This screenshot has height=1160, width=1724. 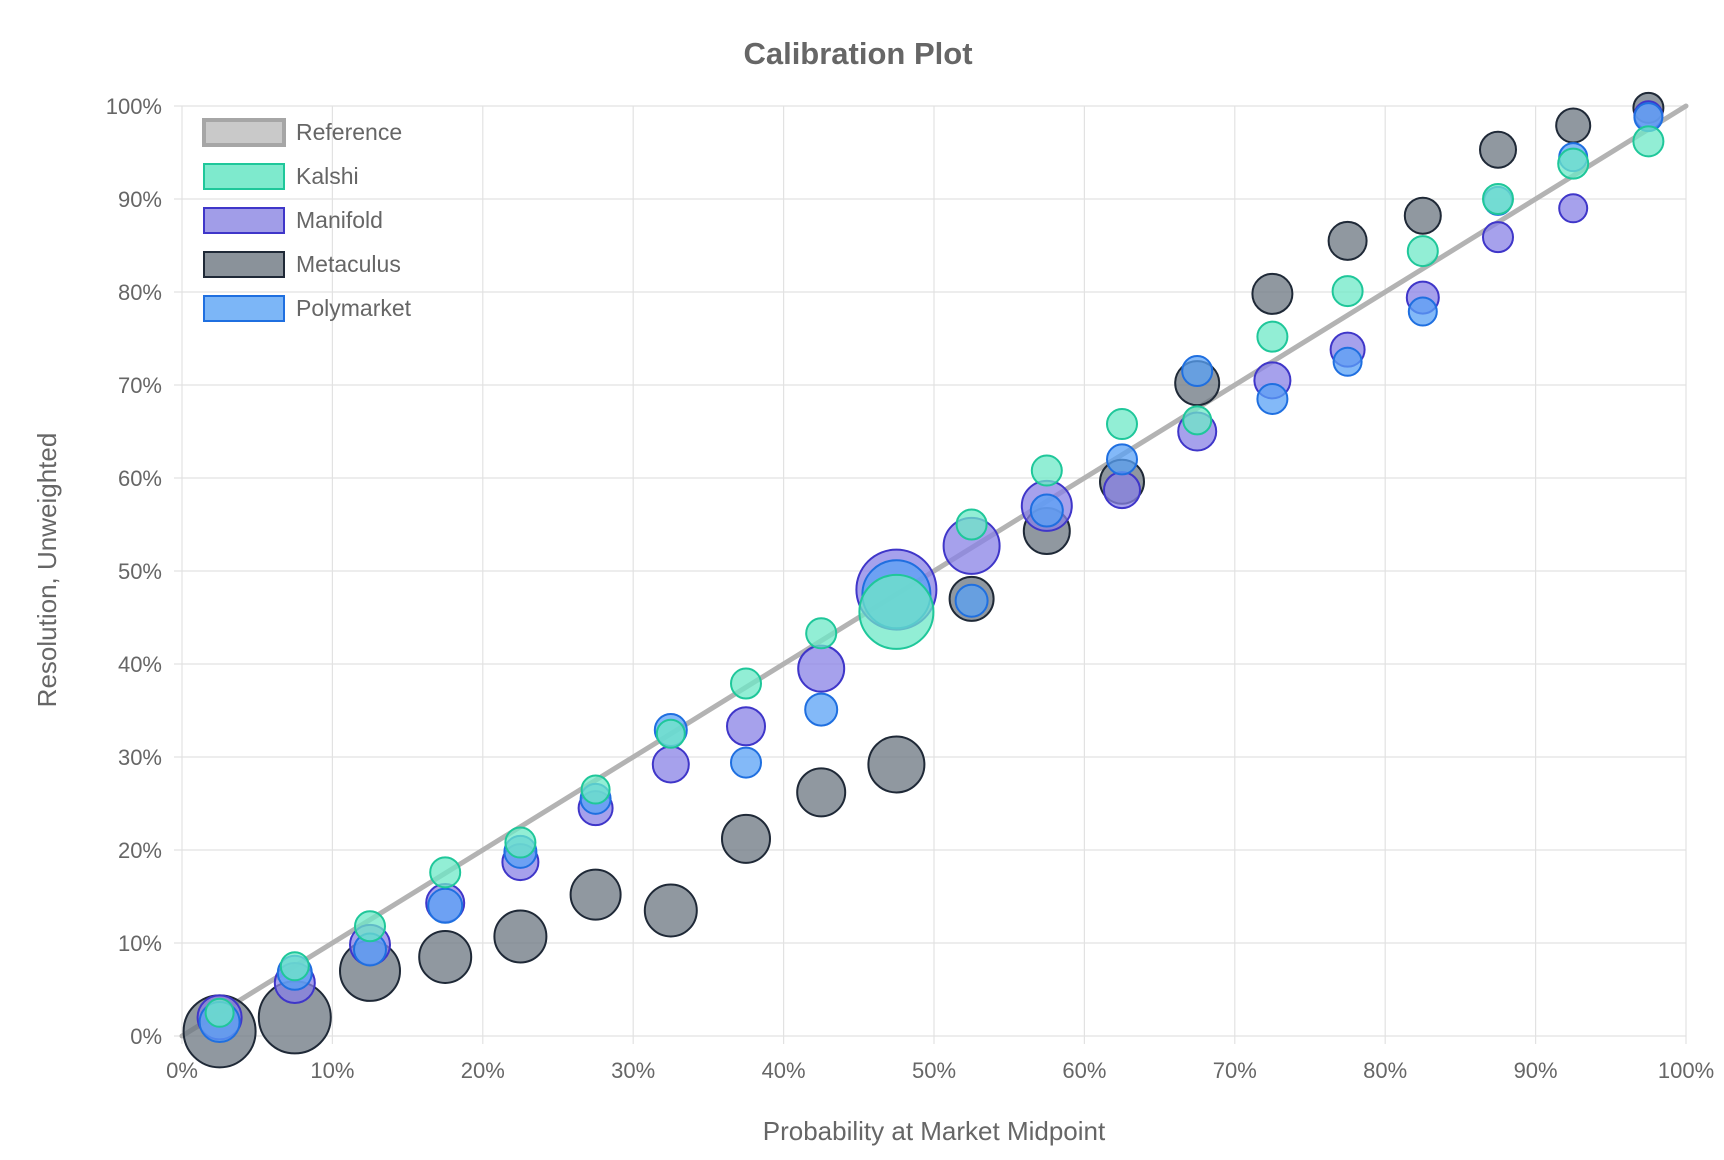 What do you see at coordinates (934, 1070) in the screenshot?
I see `x-tick-label: 50%` at bounding box center [934, 1070].